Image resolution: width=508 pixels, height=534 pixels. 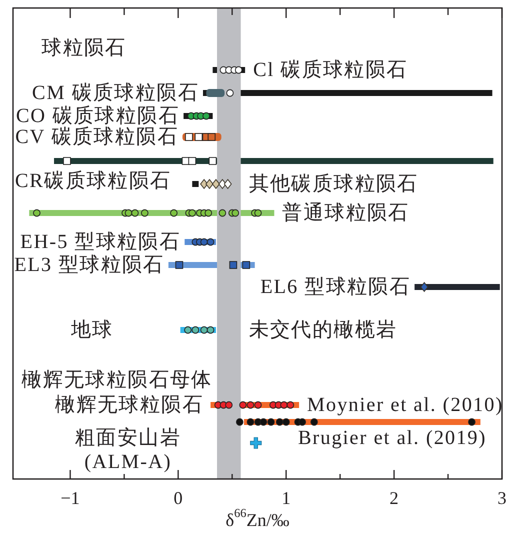 I want to click on x-tick-label: 2, so click(x=394, y=498).